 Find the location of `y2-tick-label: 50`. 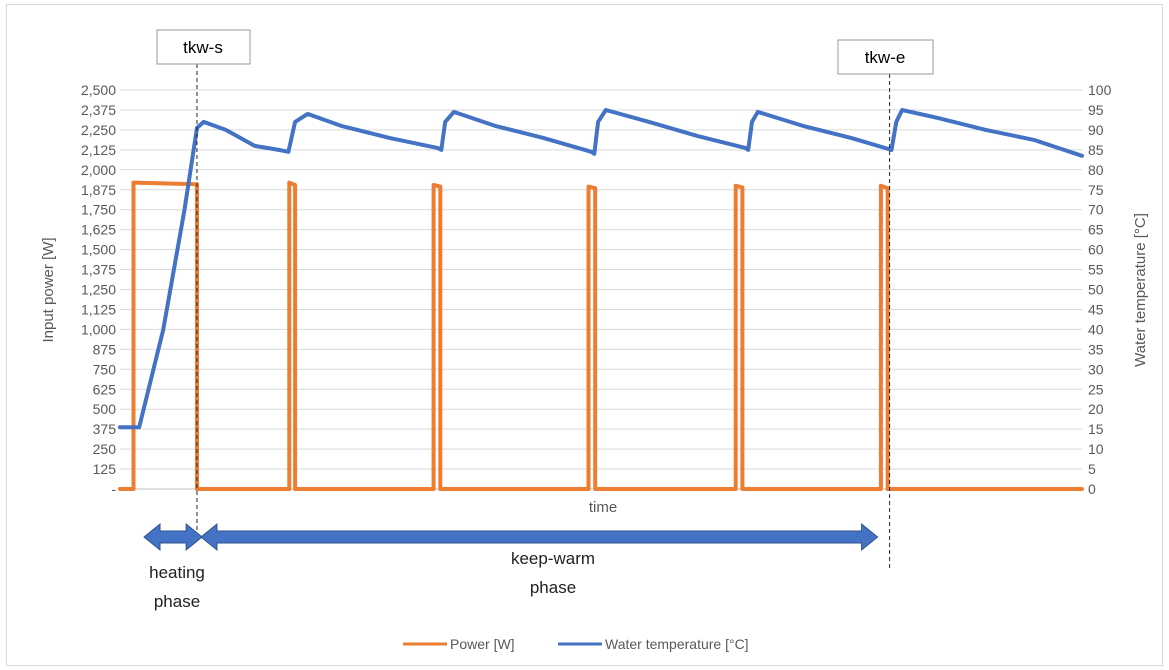

y2-tick-label: 50 is located at coordinates (1096, 290).